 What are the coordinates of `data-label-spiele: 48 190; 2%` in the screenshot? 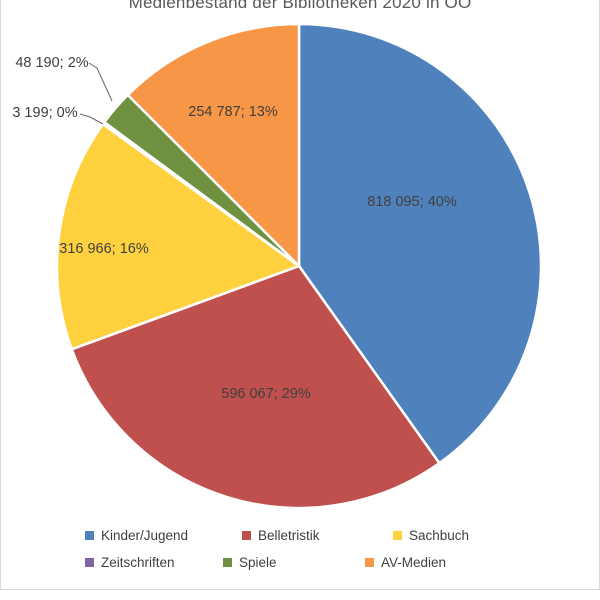 It's located at (52, 63).